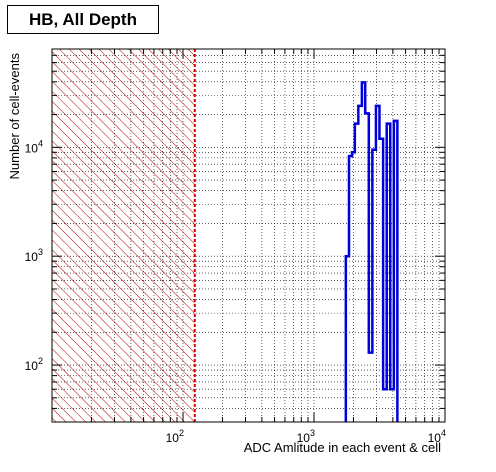 Image resolution: width=496 pixels, height=472 pixels. I want to click on y-tick-label: 10⁴, so click(34, 146).